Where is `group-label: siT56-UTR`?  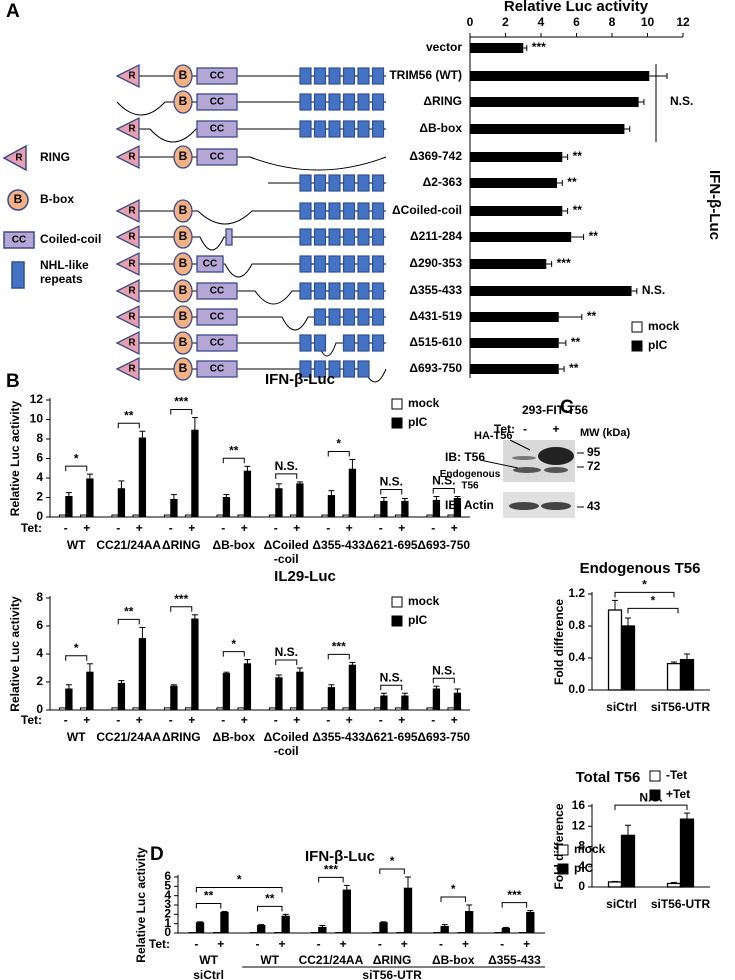 group-label: siT56-UTR is located at coordinates (392, 974).